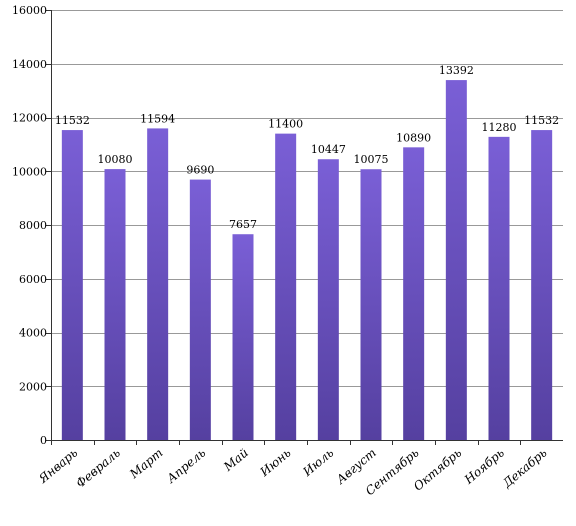 The image size is (576, 526). Describe the element at coordinates (328, 149) in the screenshot. I see `data-label: 10447` at that location.